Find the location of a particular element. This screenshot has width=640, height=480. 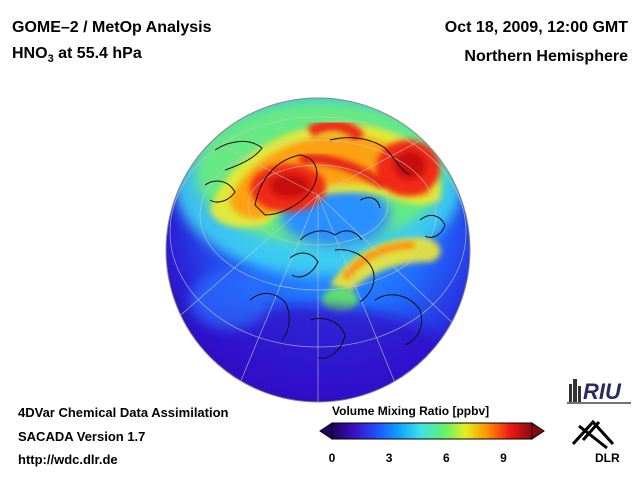

riu-logo-text: RIU is located at coordinates (602, 391).